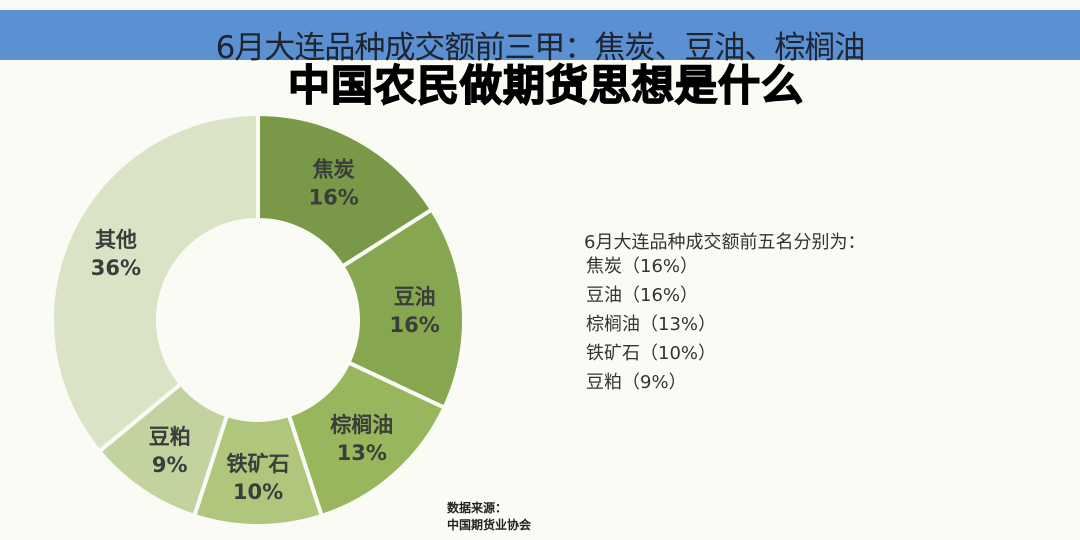 Image resolution: width=1080 pixels, height=540 pixels. What do you see at coordinates (540, 48) in the screenshot?
I see `page-title: 6月大连品种成交额前三甲：焦炭、豆油、棕榈油` at bounding box center [540, 48].